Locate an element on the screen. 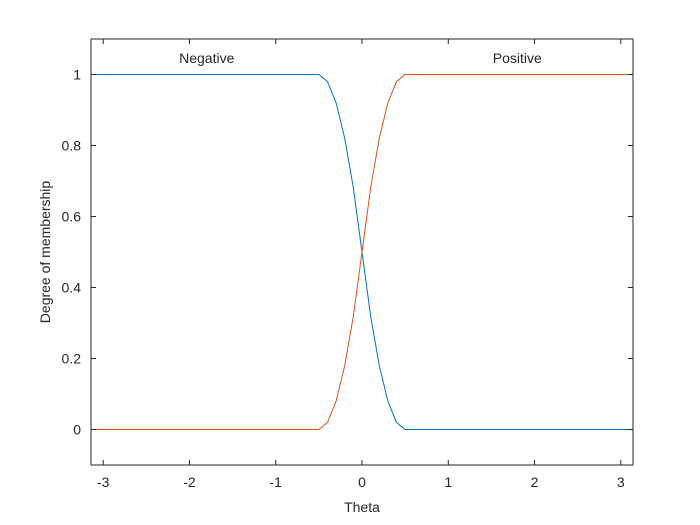 The image size is (700, 525). x-tick-label: -1 is located at coordinates (276, 482).